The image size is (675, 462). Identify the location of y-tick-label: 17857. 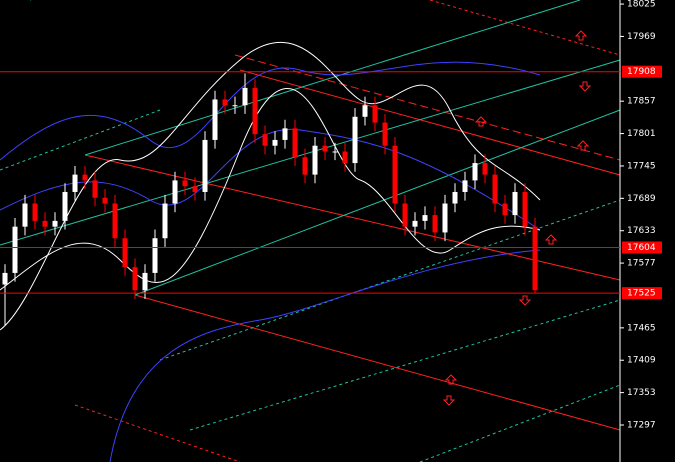
(641, 102).